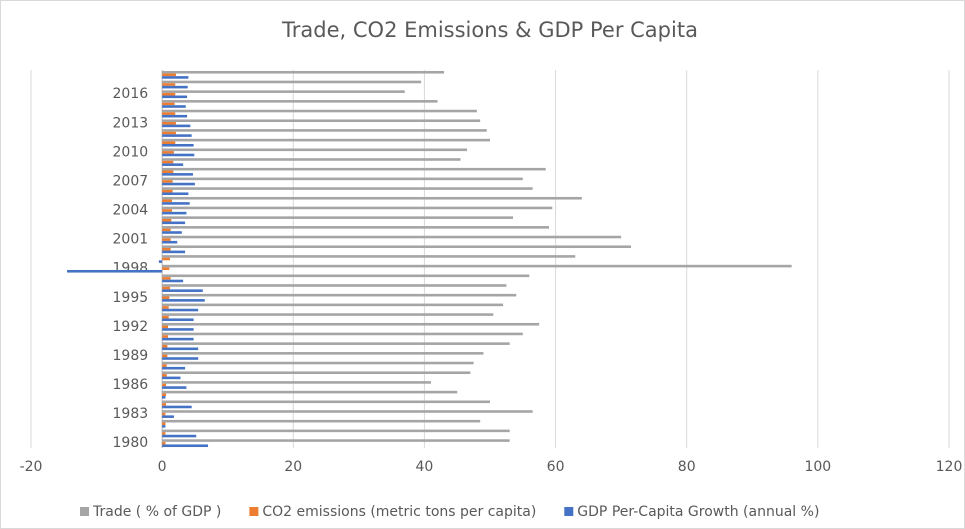 This screenshot has width=965, height=529. I want to click on x-tick-label: 100, so click(817, 467).